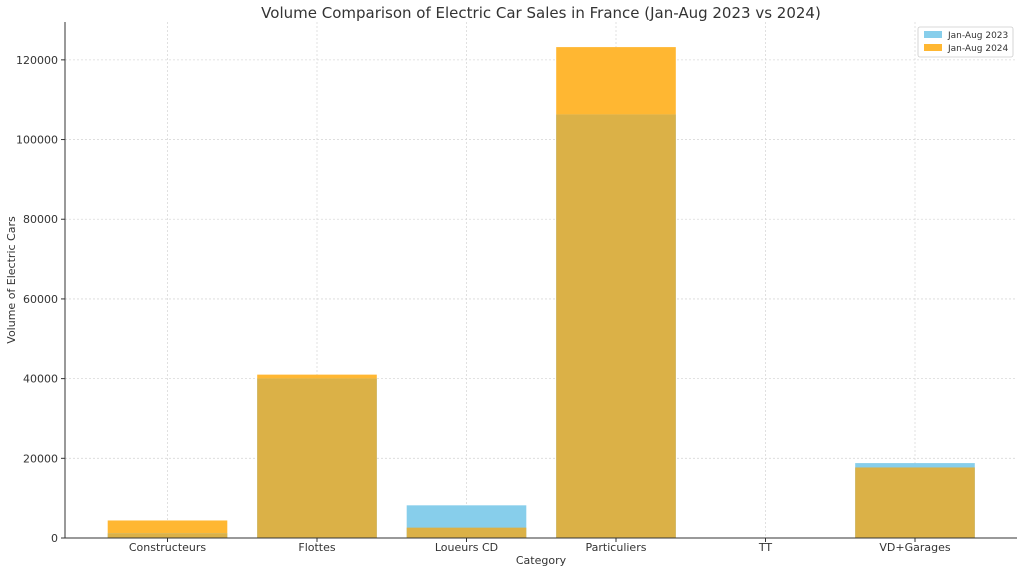 The width and height of the screenshot is (1024, 573). I want to click on bar-2024-particuliers, so click(616, 81).